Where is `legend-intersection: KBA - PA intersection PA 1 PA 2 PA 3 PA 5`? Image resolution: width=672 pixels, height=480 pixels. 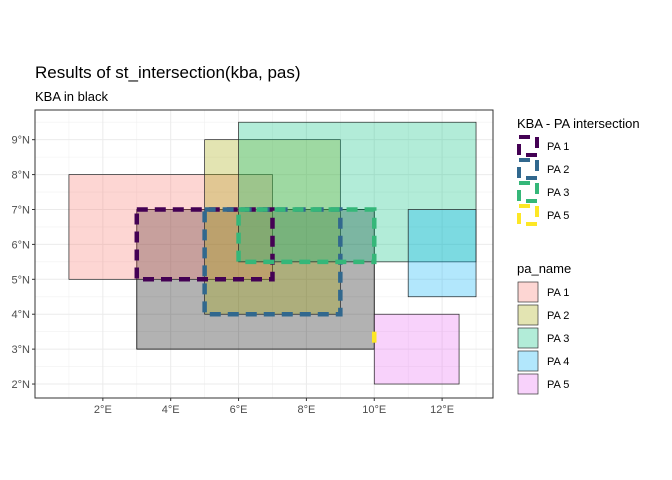
legend-intersection: KBA - PA intersection PA 1 PA 2 PA 3 PA 5 is located at coordinates (578, 171).